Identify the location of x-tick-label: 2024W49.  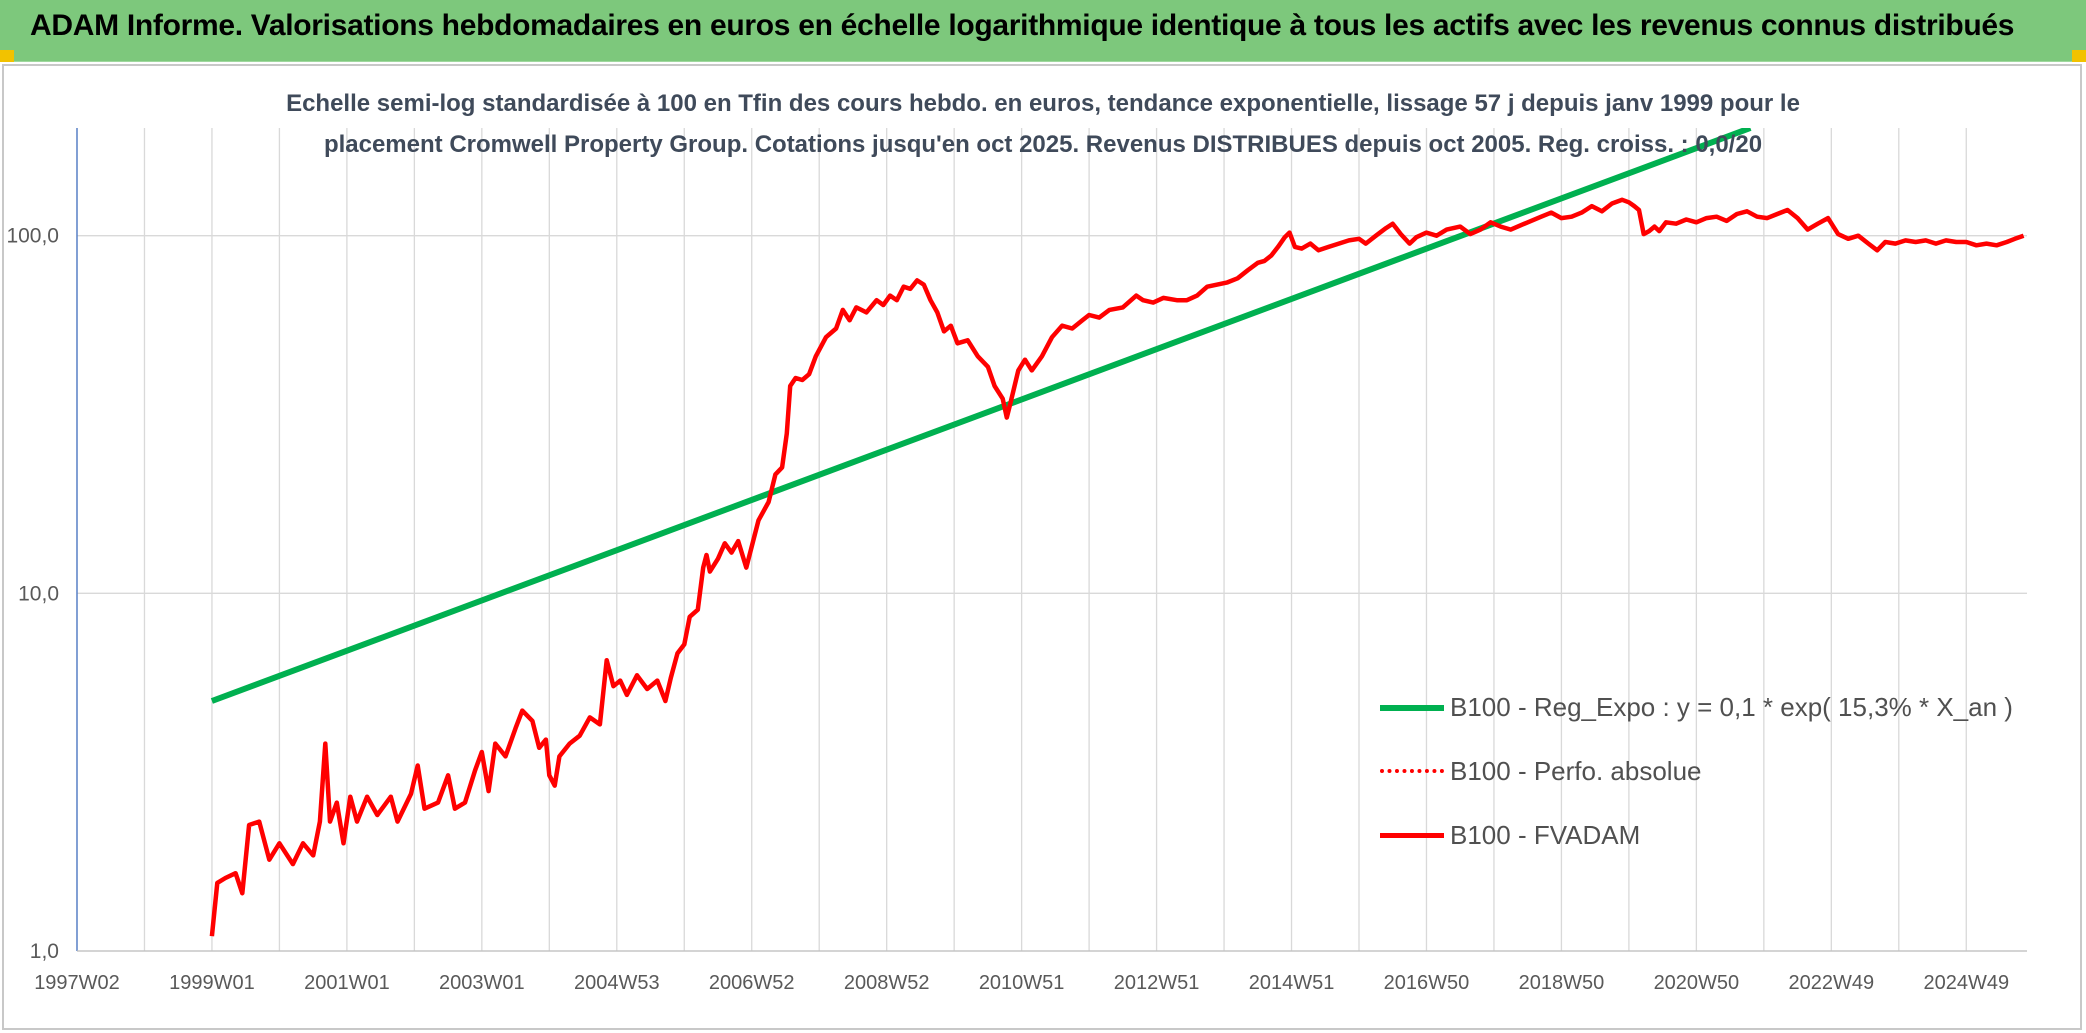
(1966, 983).